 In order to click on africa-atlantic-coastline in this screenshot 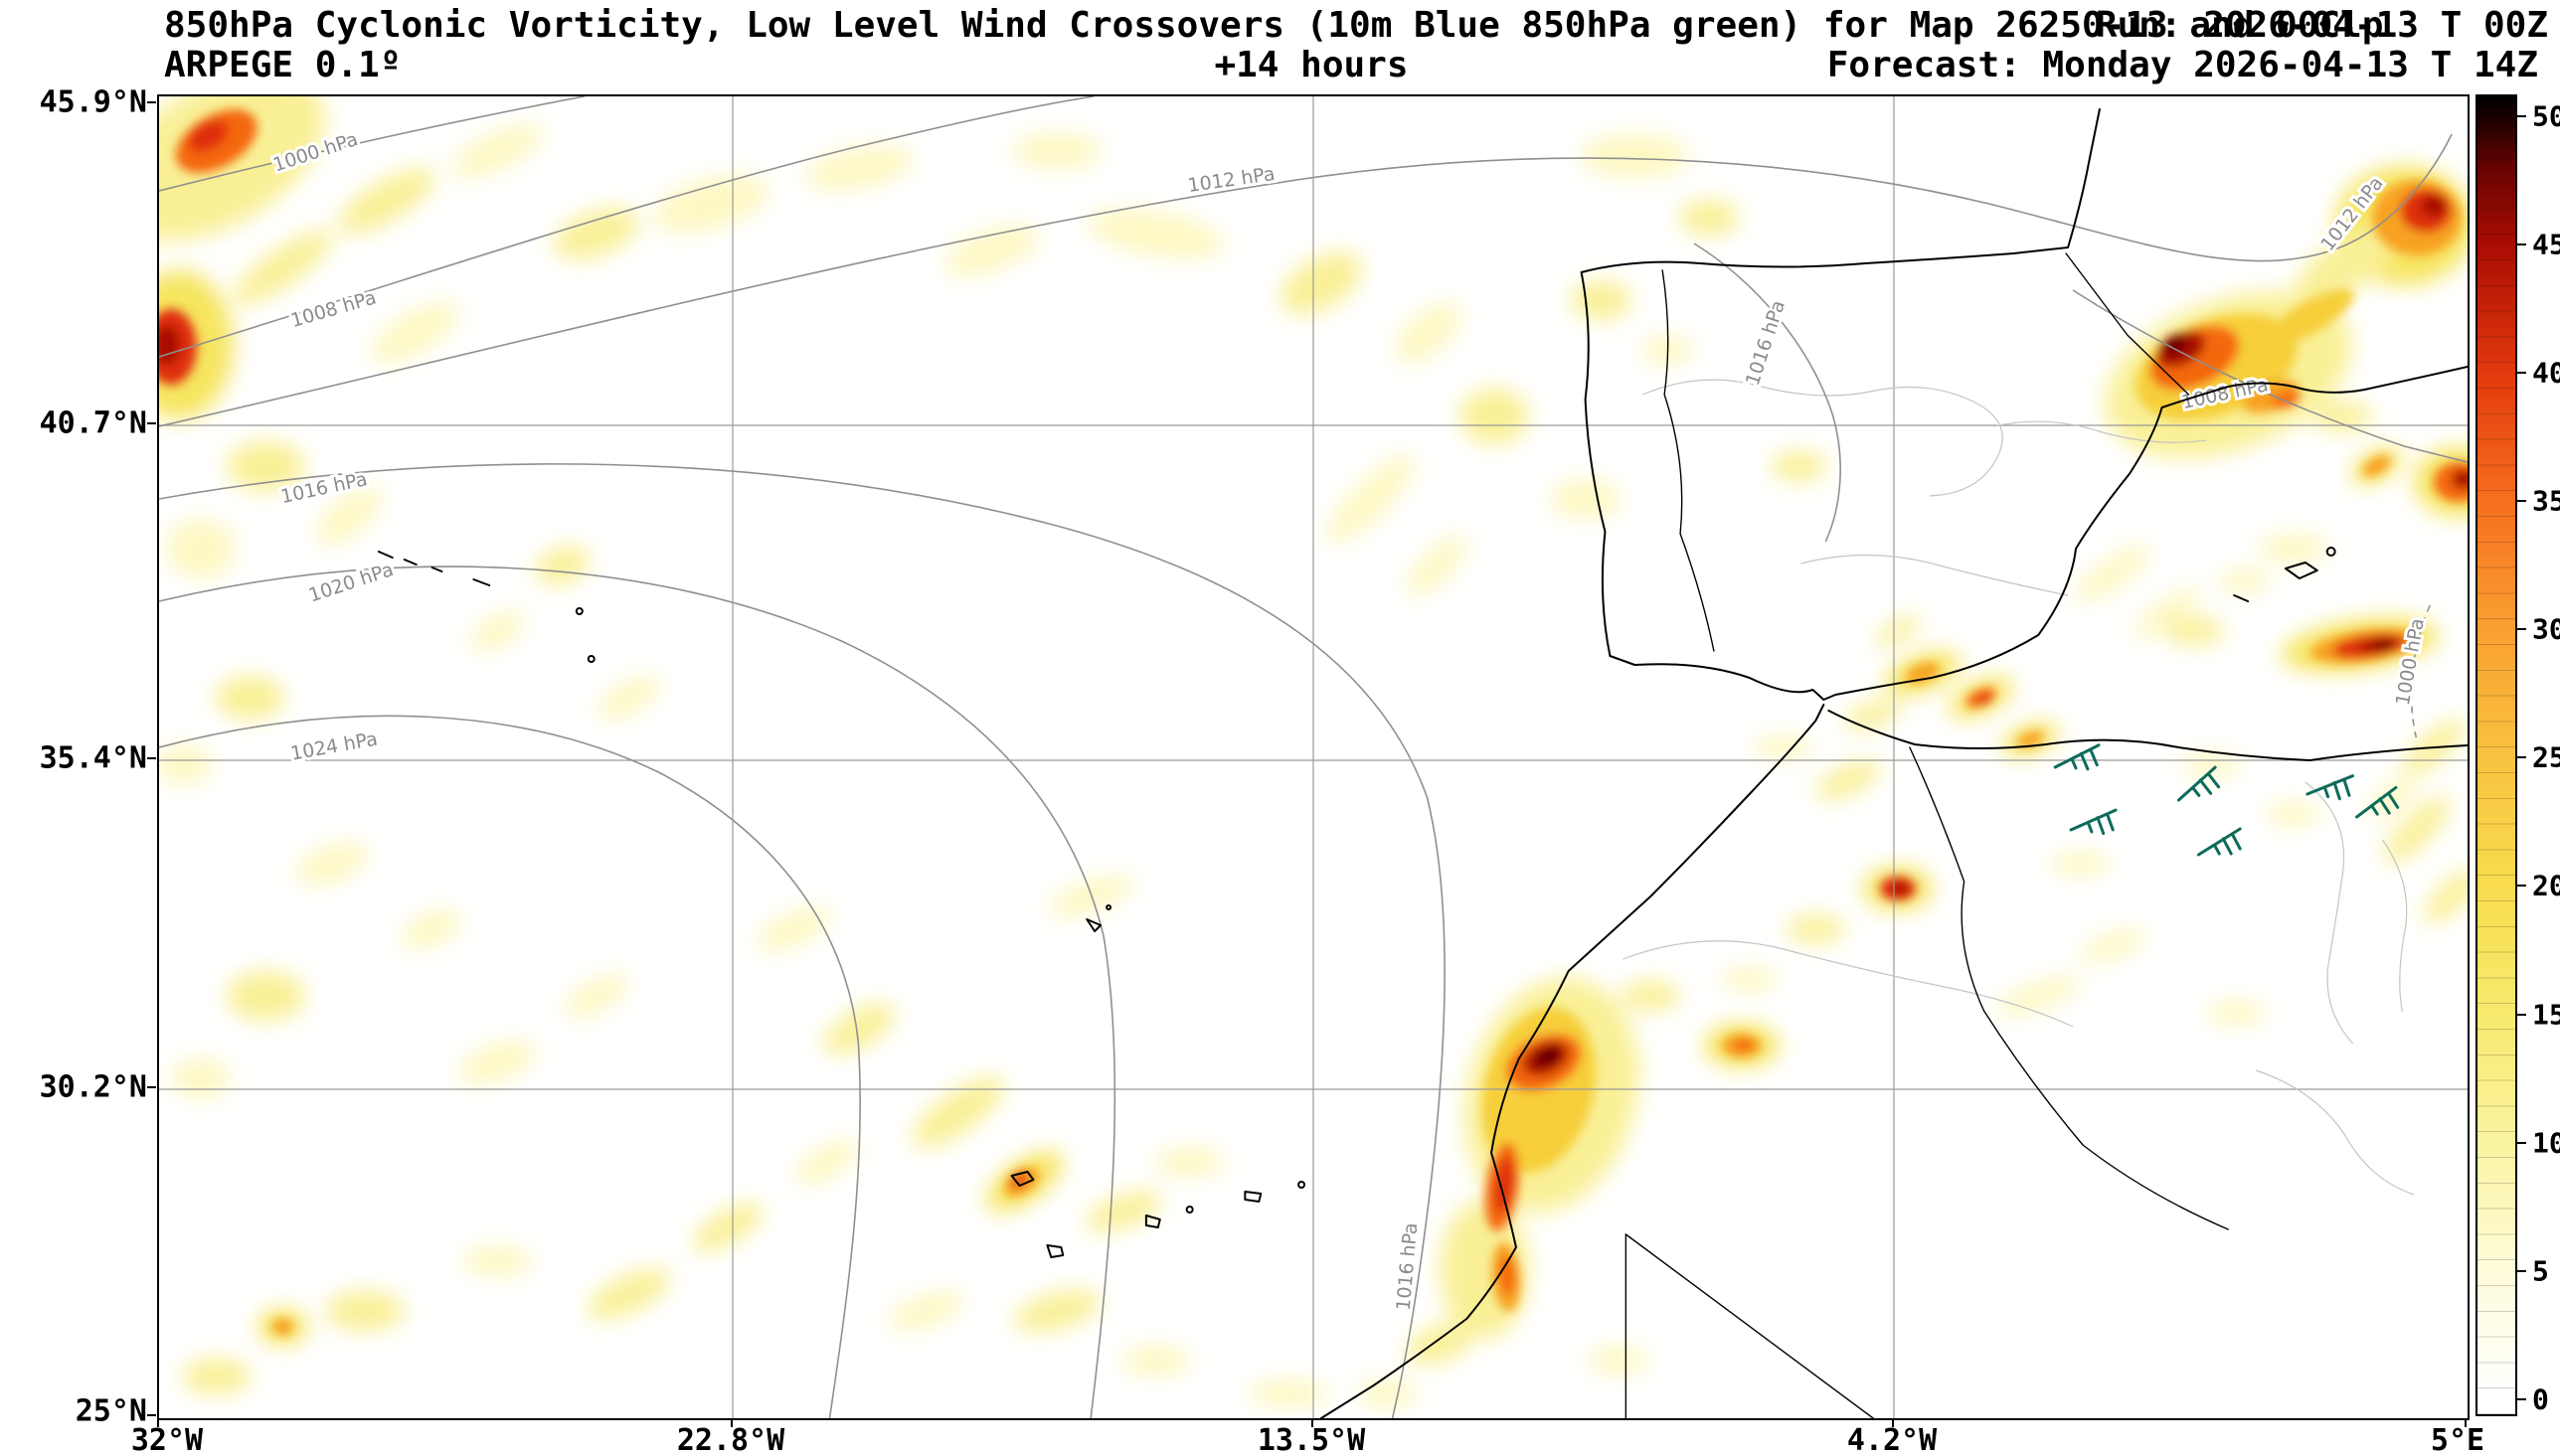, I will do `click(1572, 1061)`.